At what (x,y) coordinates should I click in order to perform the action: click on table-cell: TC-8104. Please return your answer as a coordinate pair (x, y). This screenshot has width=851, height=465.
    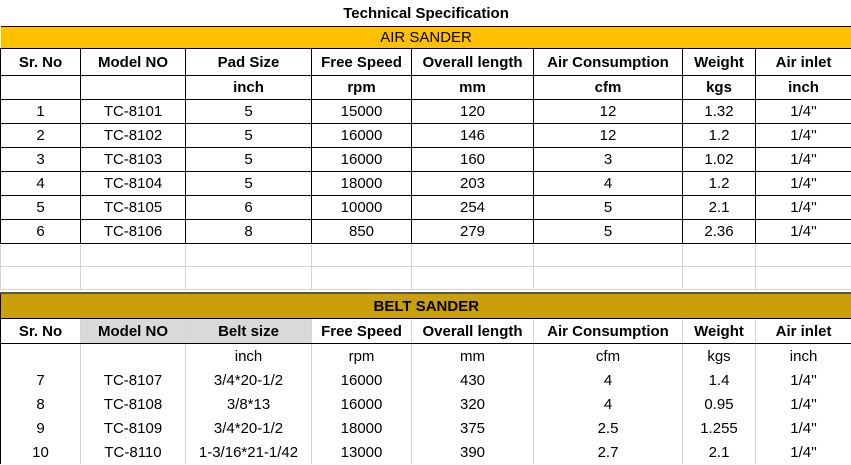
    Looking at the image, I should click on (133, 183).